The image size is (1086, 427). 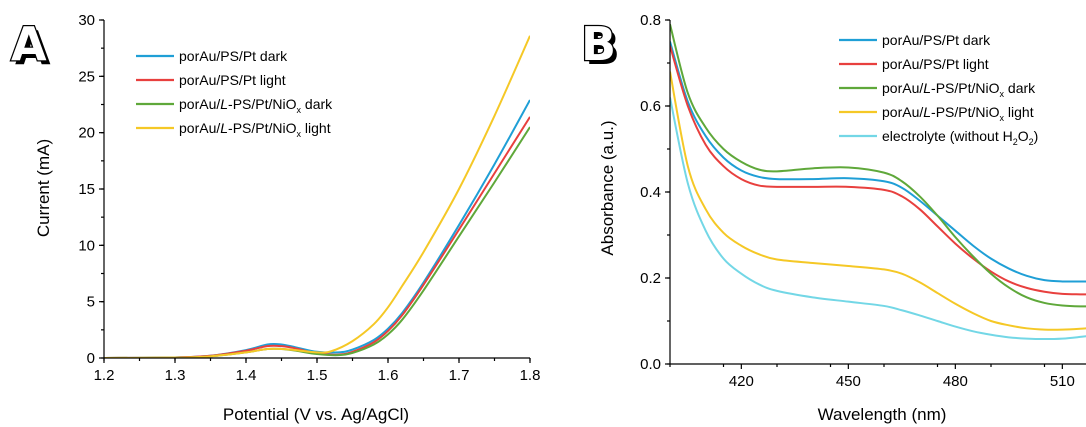 What do you see at coordinates (91, 302) in the screenshot?
I see `y-tick-label: 5` at bounding box center [91, 302].